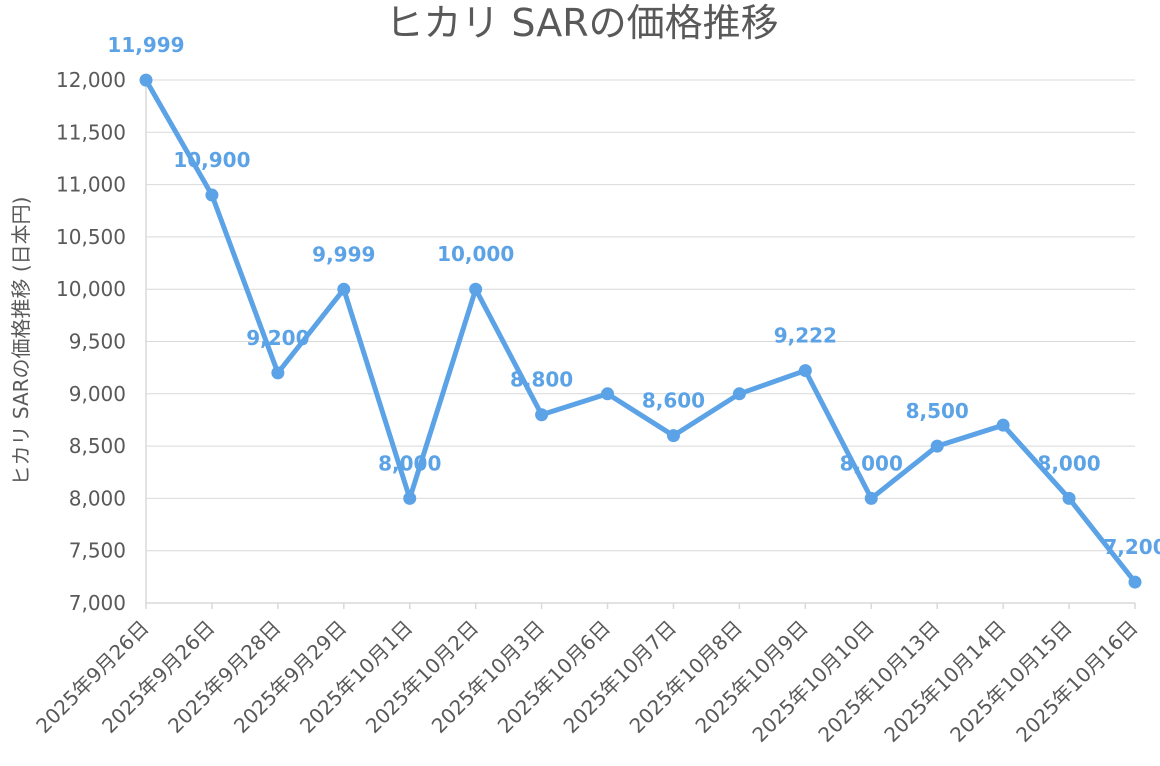 The width and height of the screenshot is (1160, 766). What do you see at coordinates (91, 289) in the screenshot?
I see `y-tick-label: 10,000` at bounding box center [91, 289].